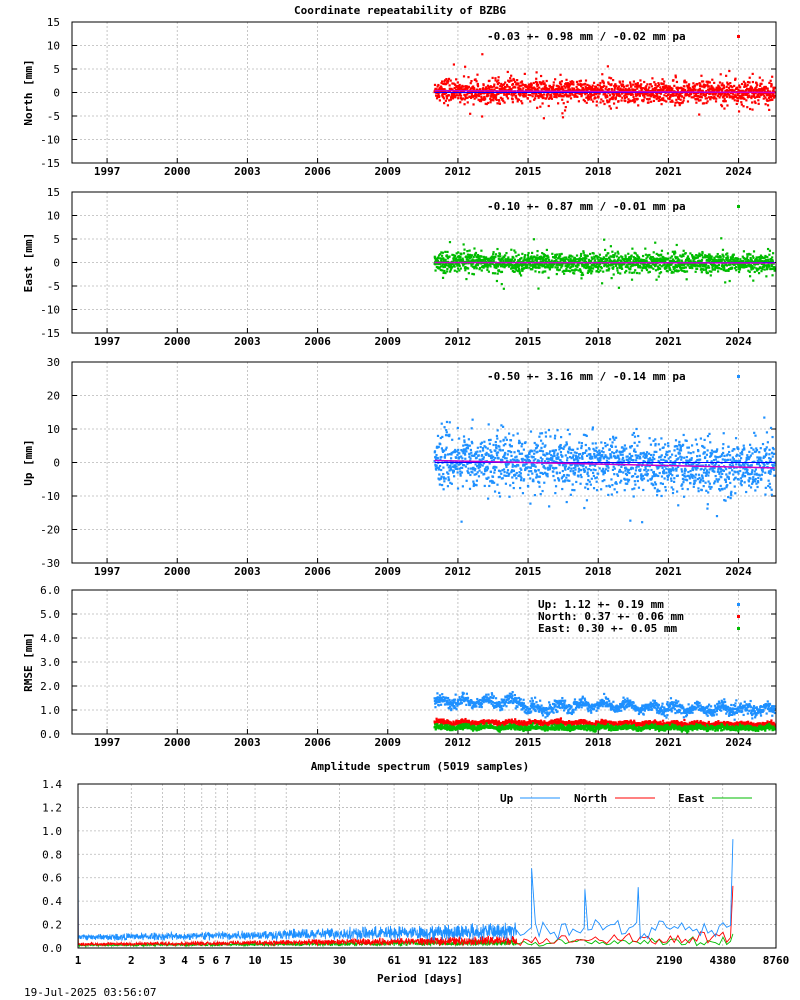 The image size is (800, 1000). I want to click on y-axis-label: North [mm], so click(28, 92).